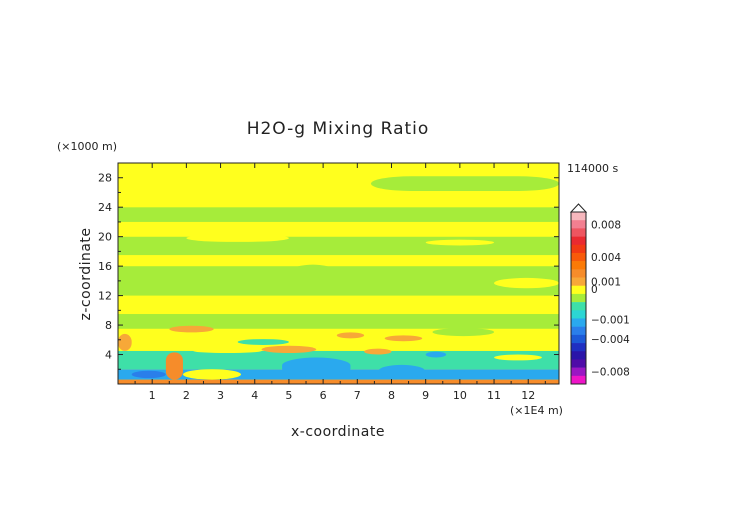 The height and width of the screenshot is (532, 752). What do you see at coordinates (610, 373) in the screenshot?
I see `colorbar-label: −0.008` at bounding box center [610, 373].